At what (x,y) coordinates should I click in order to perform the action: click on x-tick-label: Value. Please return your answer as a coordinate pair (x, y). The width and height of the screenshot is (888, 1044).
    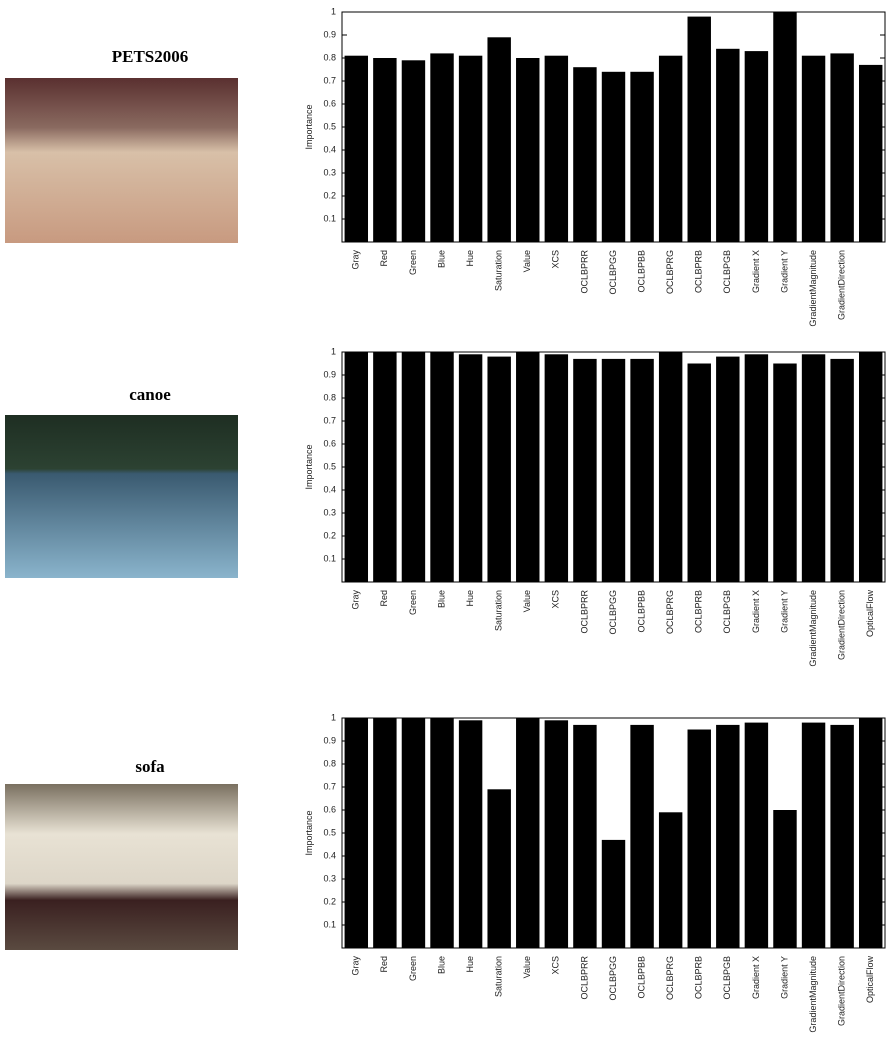
    Looking at the image, I should click on (527, 967).